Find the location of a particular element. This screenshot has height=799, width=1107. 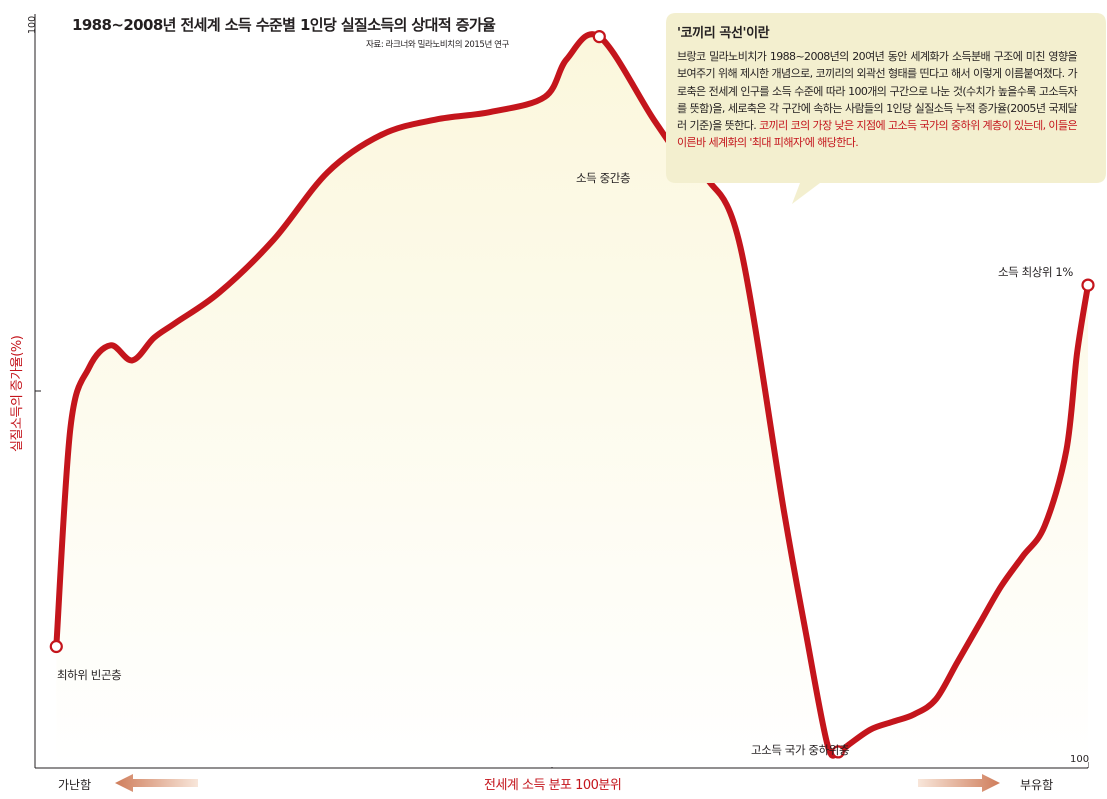

arrow-left-icon is located at coordinates (156, 783).